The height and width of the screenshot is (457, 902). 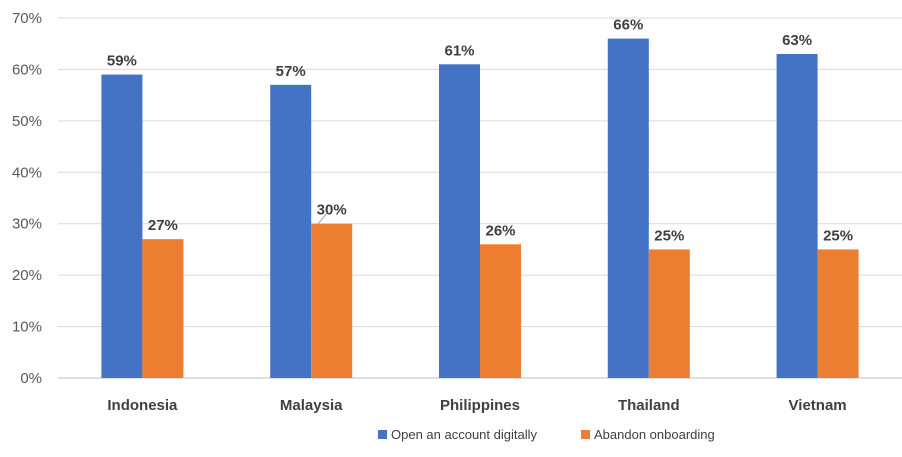 What do you see at coordinates (818, 405) in the screenshot?
I see `x-category-label: Vietnam` at bounding box center [818, 405].